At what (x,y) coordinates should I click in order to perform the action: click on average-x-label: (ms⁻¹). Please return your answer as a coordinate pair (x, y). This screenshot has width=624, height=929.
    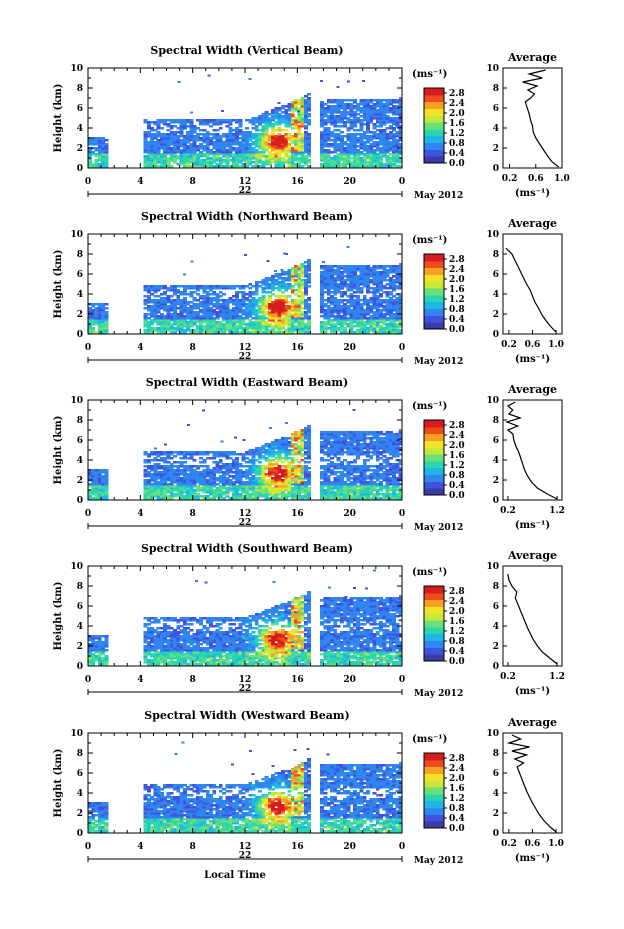
    Looking at the image, I should click on (532, 193).